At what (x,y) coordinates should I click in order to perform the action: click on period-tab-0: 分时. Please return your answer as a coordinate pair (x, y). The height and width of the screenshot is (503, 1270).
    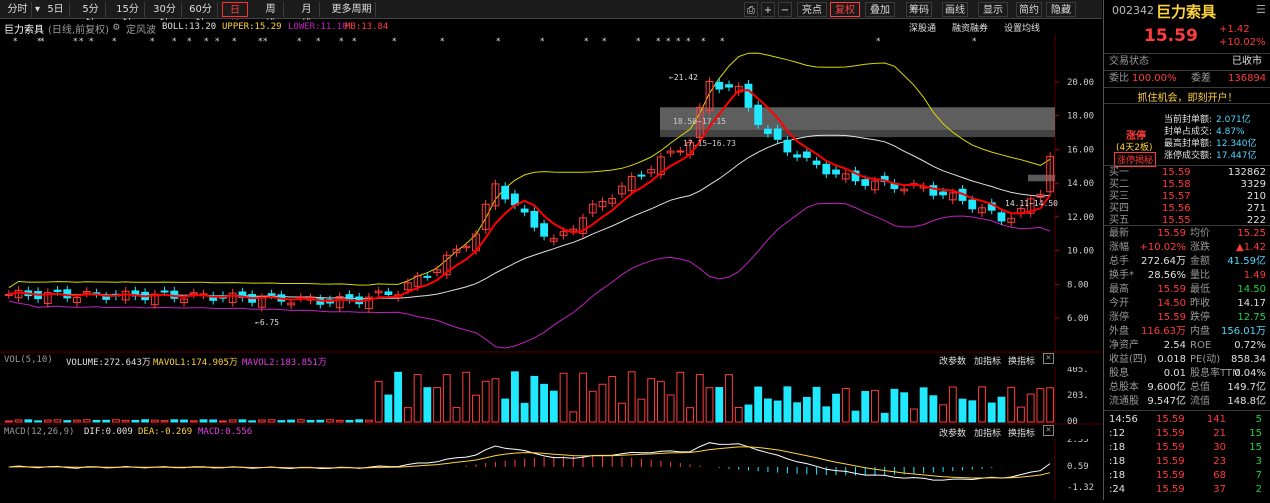
    Looking at the image, I should click on (18, 9).